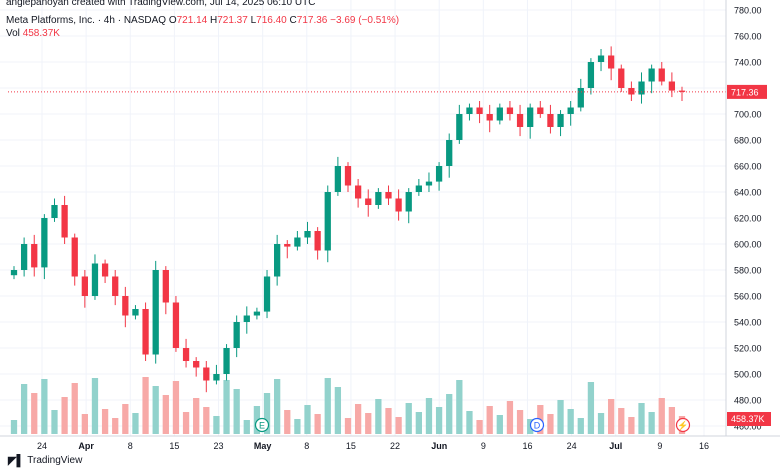 Image resolution: width=780 pixels, height=470 pixels. What do you see at coordinates (312, 20) in the screenshot?
I see `close-value: 717.36` at bounding box center [312, 20].